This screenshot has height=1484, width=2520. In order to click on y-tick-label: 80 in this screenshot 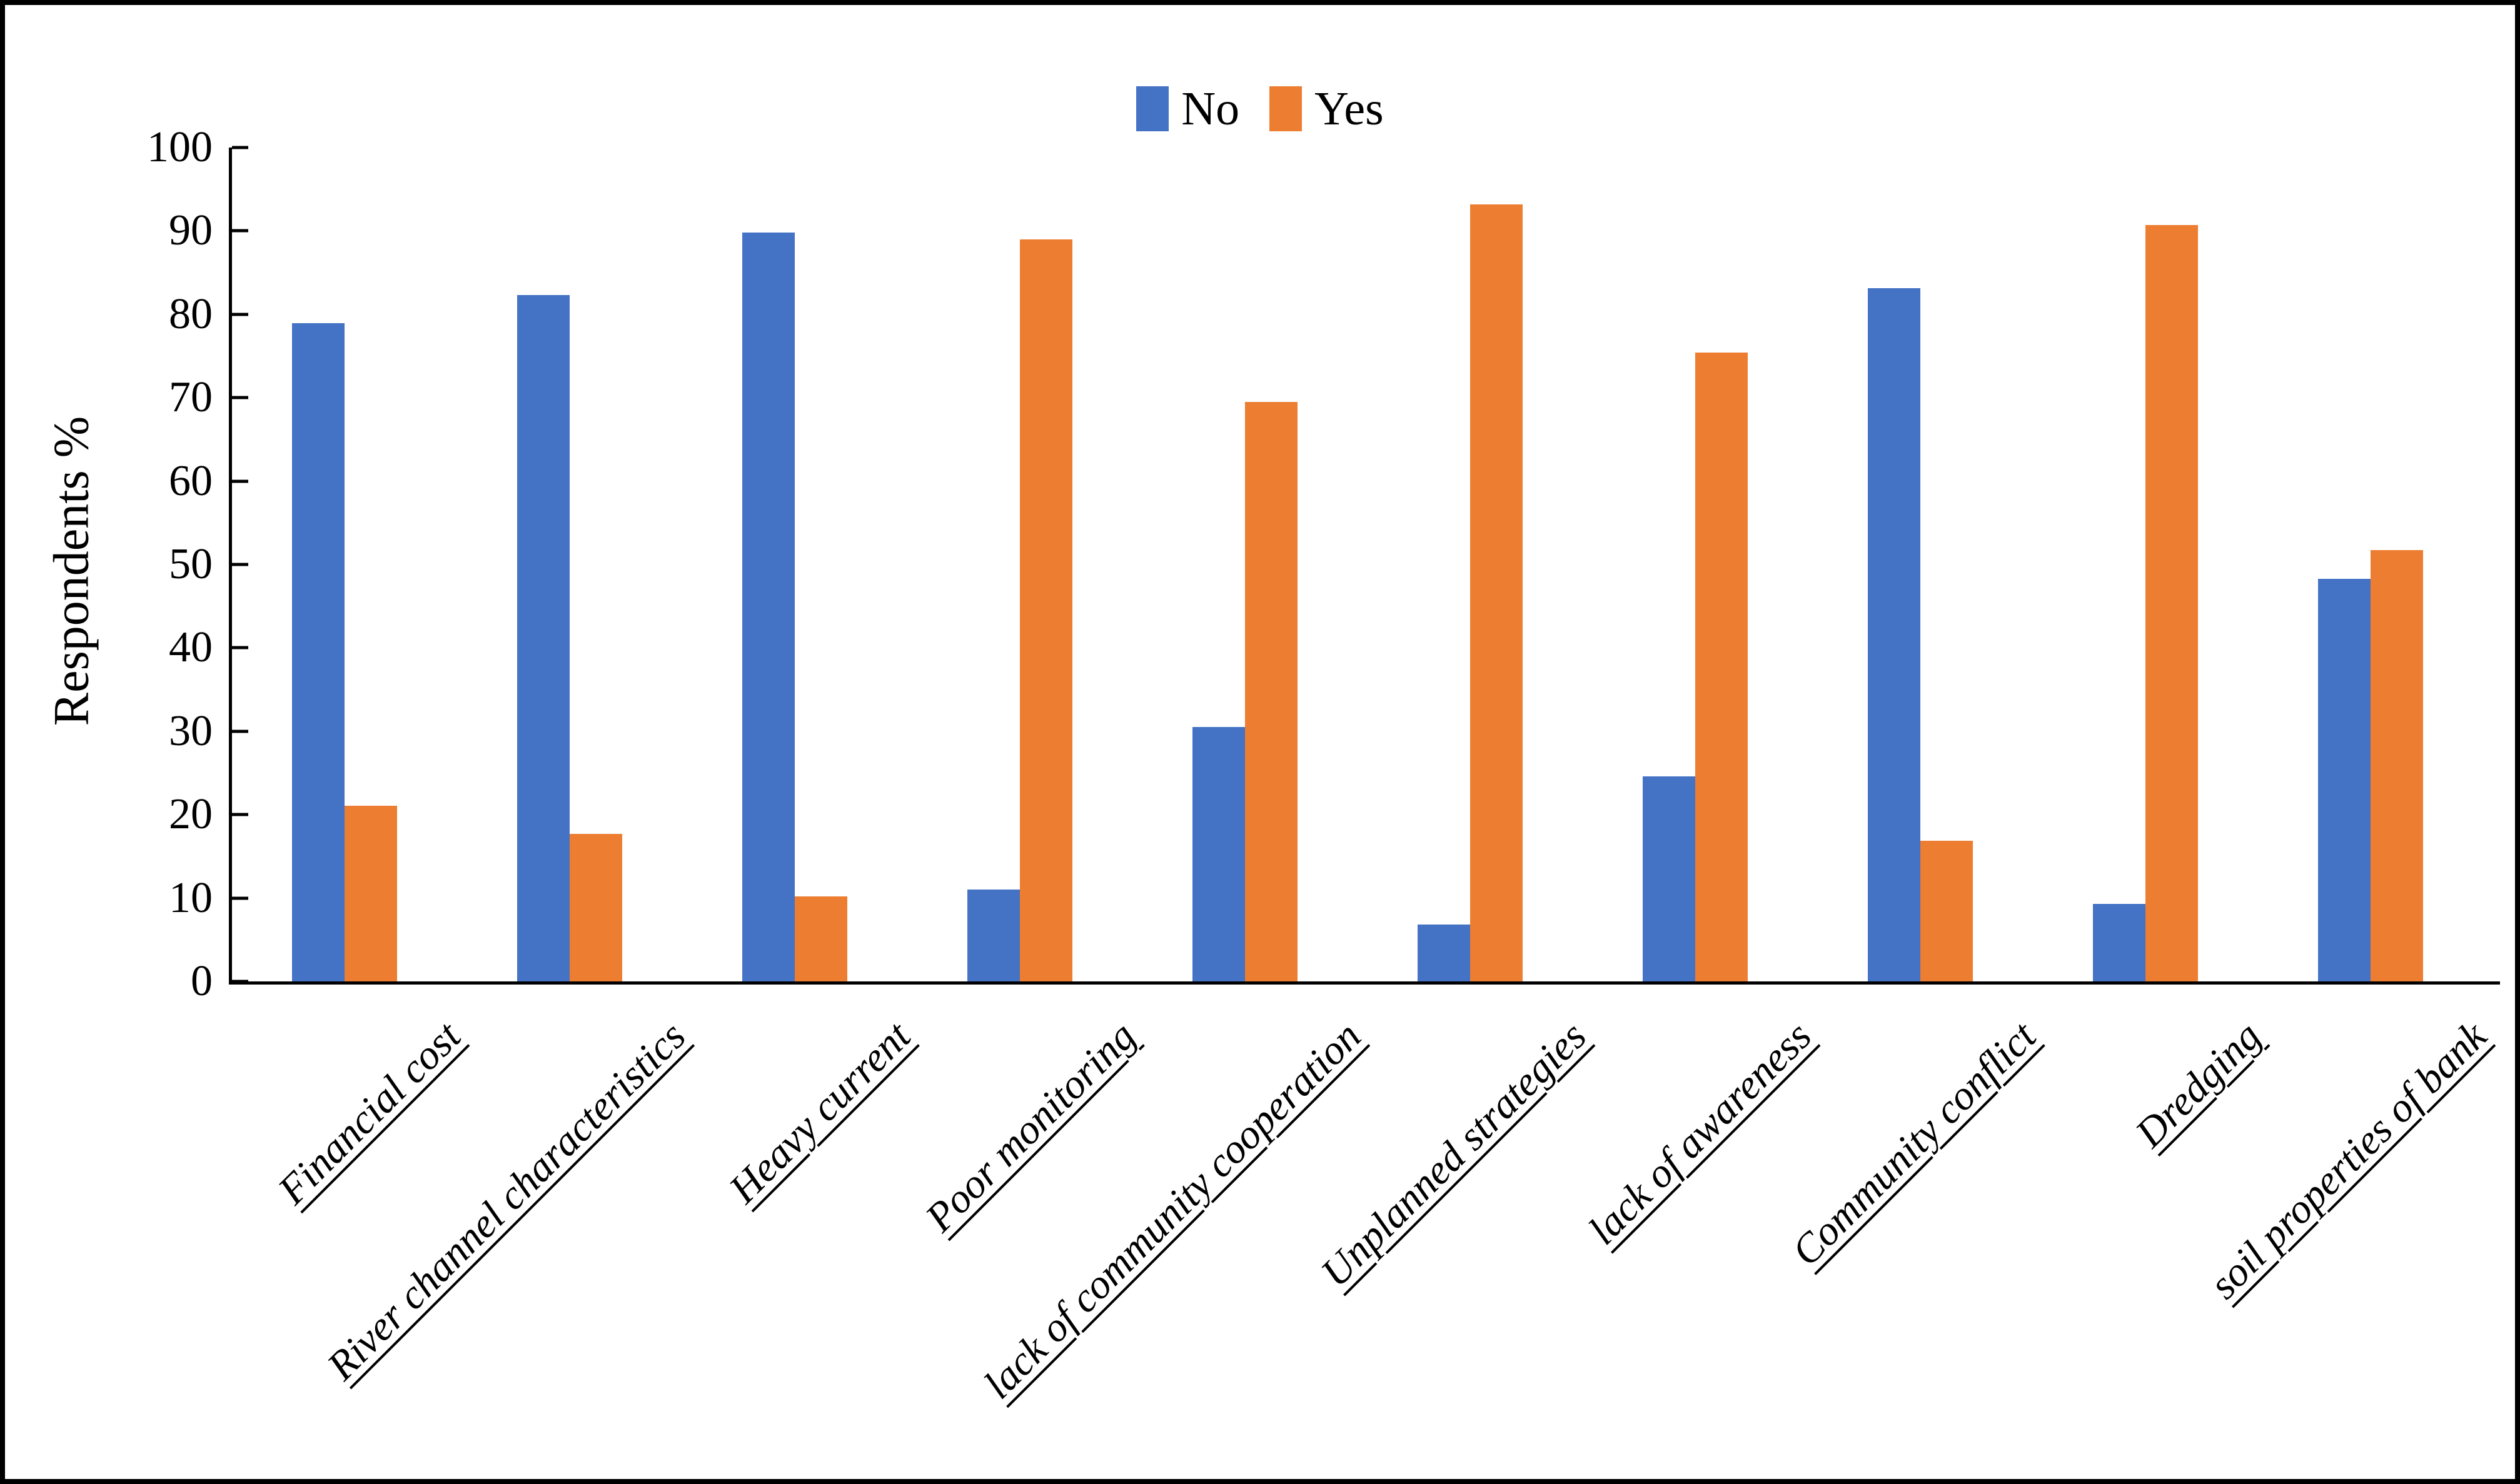, I will do `click(191, 313)`.